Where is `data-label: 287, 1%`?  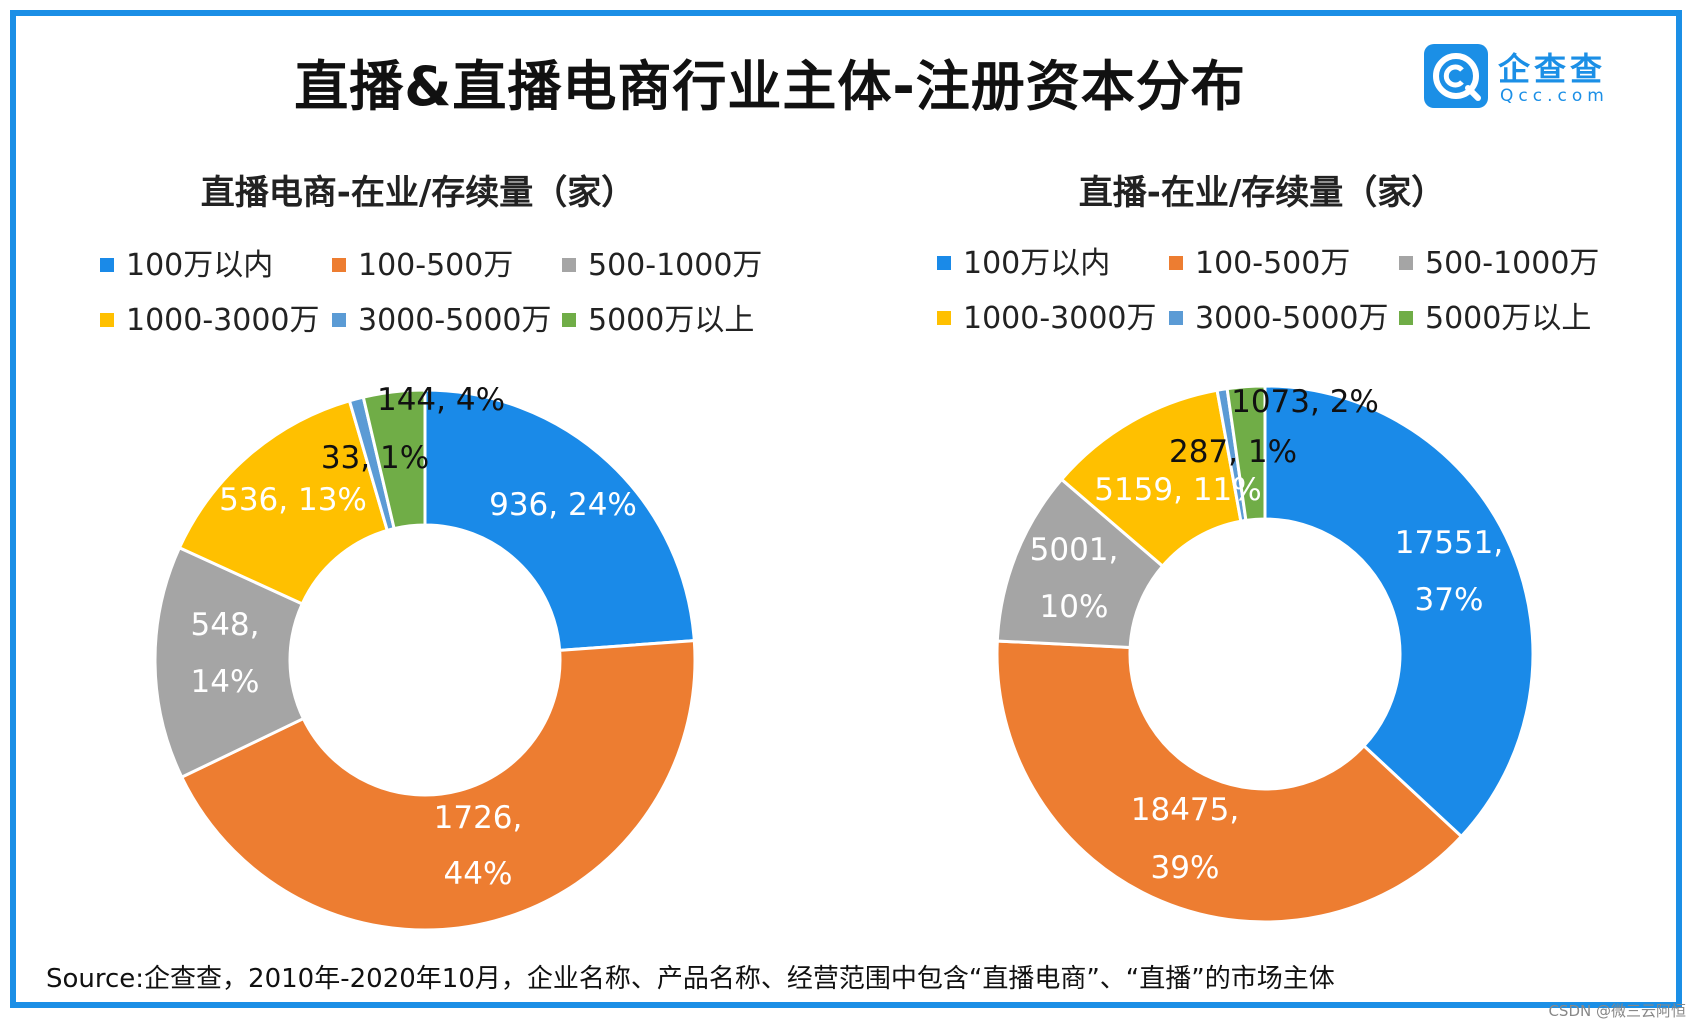
data-label: 287, 1% is located at coordinates (1233, 452).